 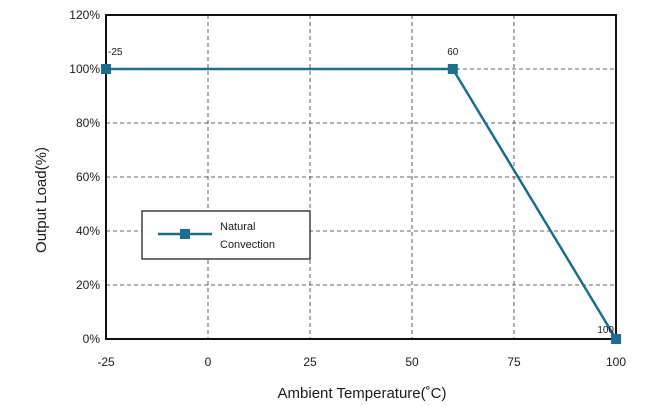 I want to click on legend-label-line1: Natural, so click(x=237, y=227).